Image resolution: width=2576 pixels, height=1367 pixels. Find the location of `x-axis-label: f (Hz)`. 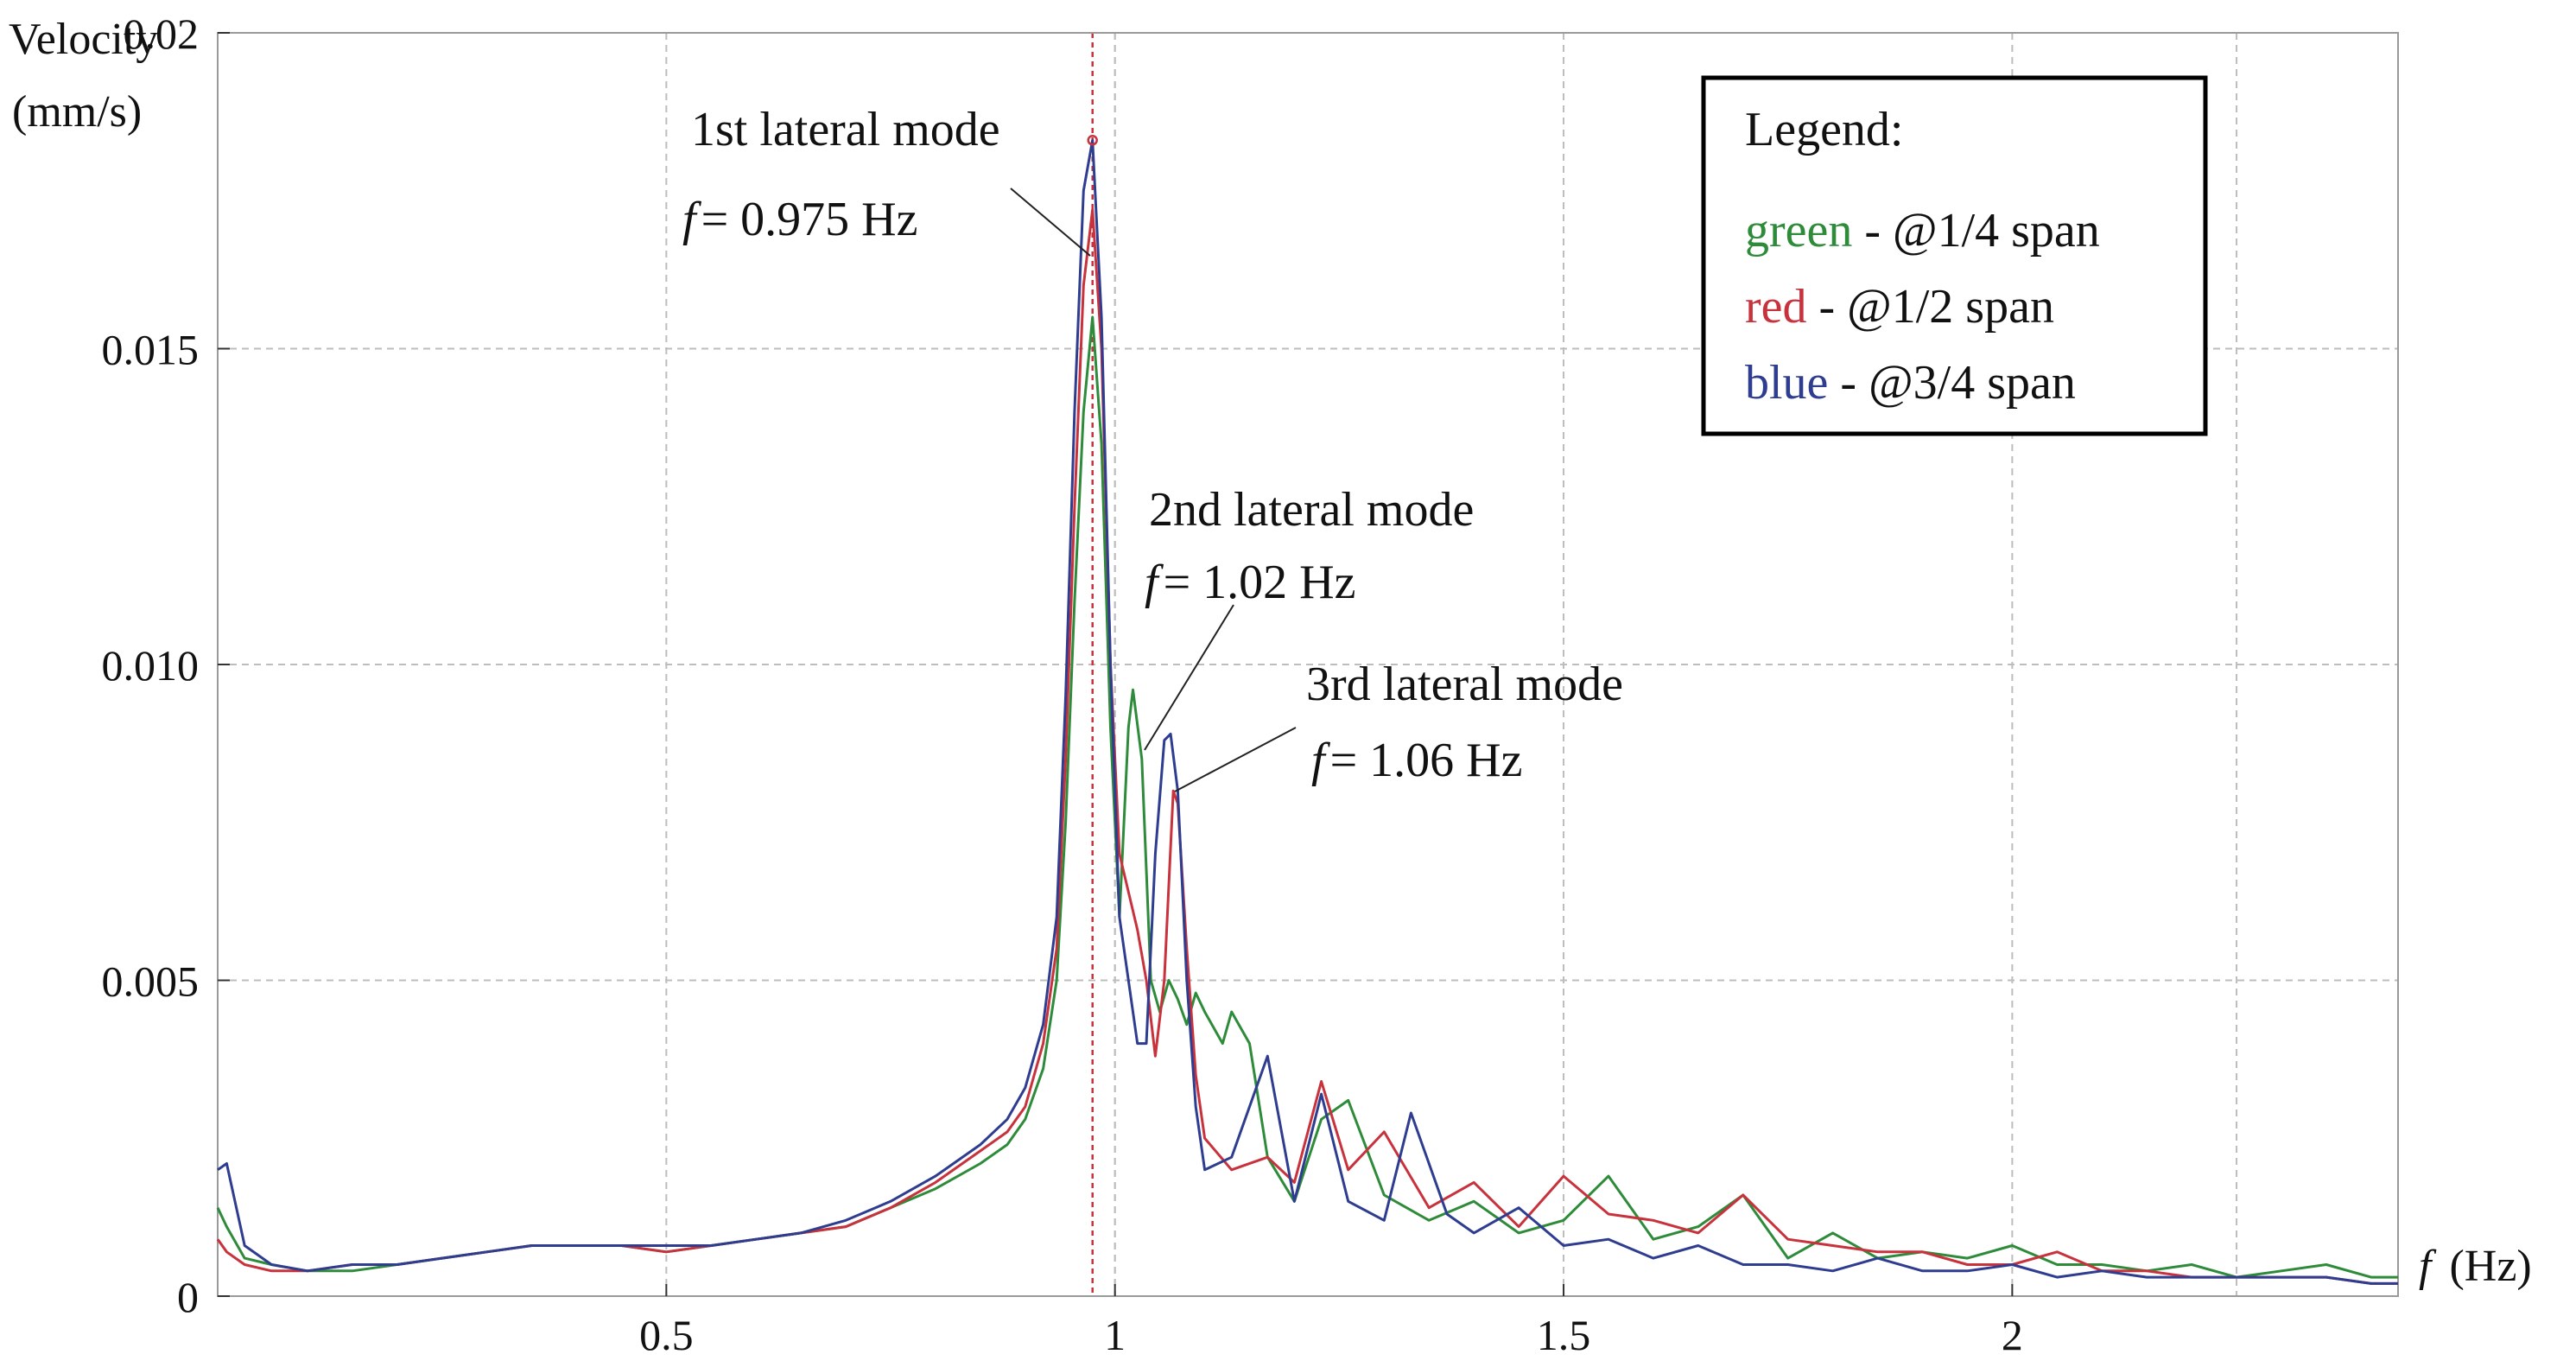

x-axis-label: f (Hz) is located at coordinates (2475, 1266).